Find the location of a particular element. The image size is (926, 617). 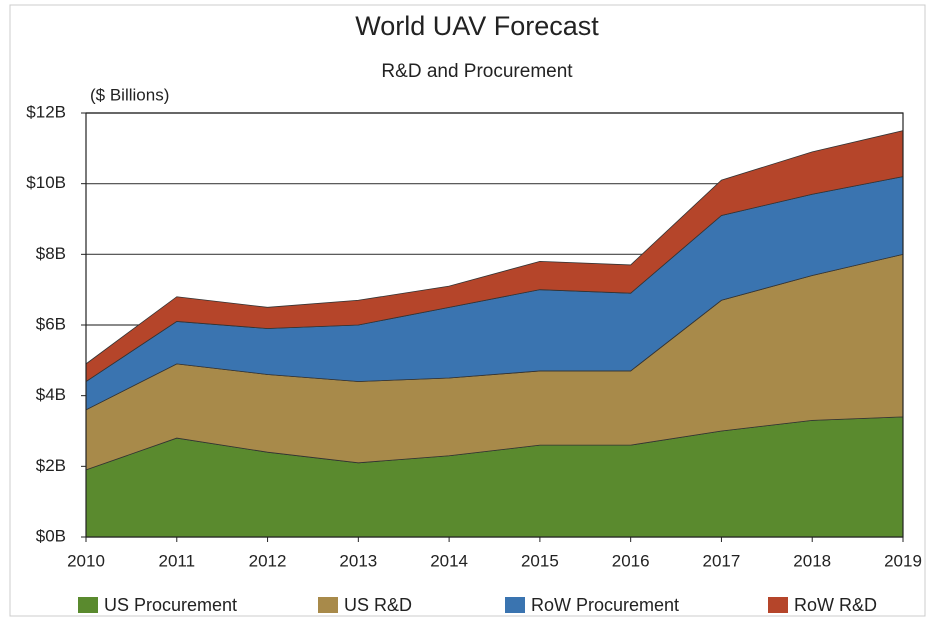

x-tick-label: 2011 is located at coordinates (176, 560).